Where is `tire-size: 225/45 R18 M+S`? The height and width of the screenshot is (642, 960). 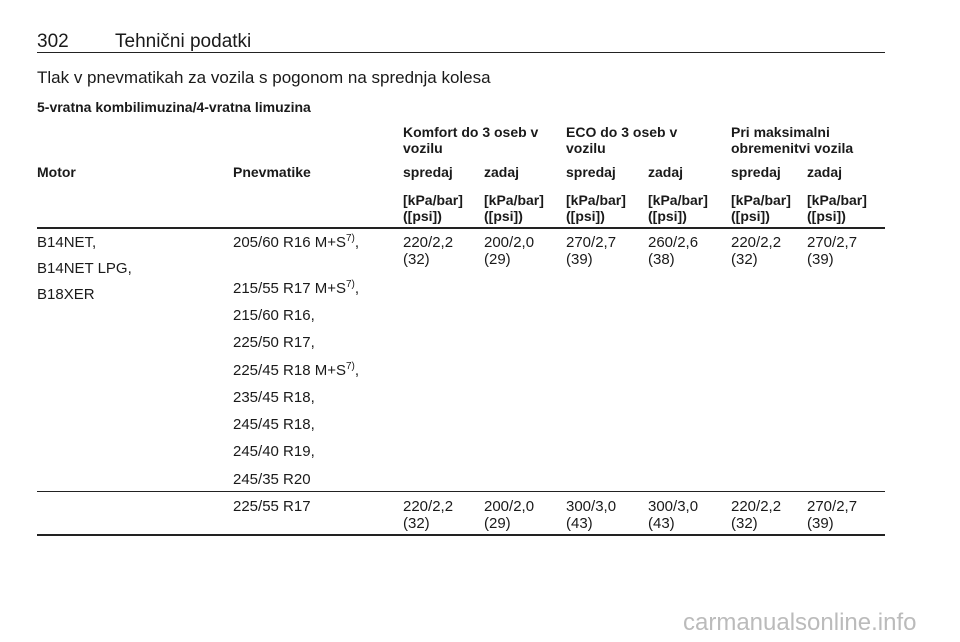 tire-size: 225/45 R18 M+S is located at coordinates (289, 370).